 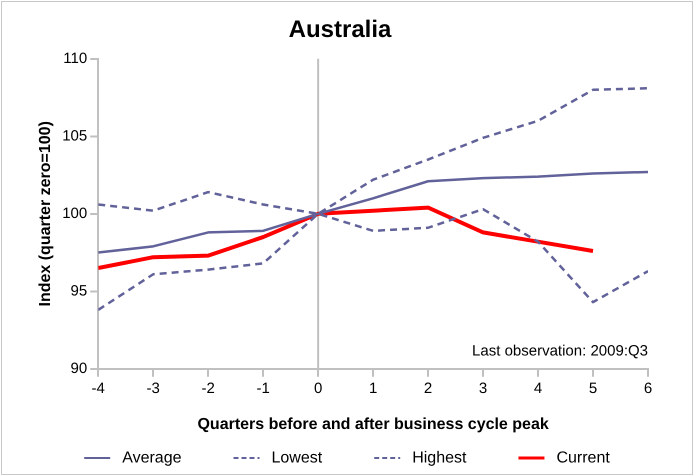 I want to click on legend-label: Current, so click(x=583, y=457).